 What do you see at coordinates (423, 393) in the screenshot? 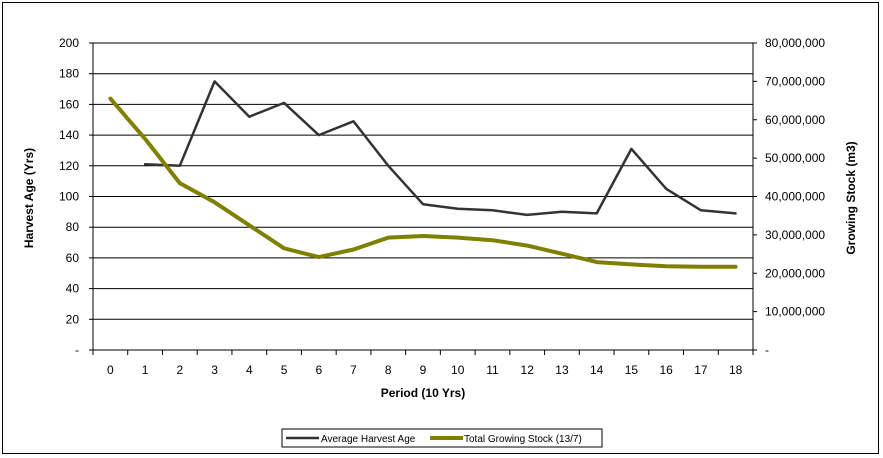
I see `x-axis-title: Period (10 Yrs)` at bounding box center [423, 393].